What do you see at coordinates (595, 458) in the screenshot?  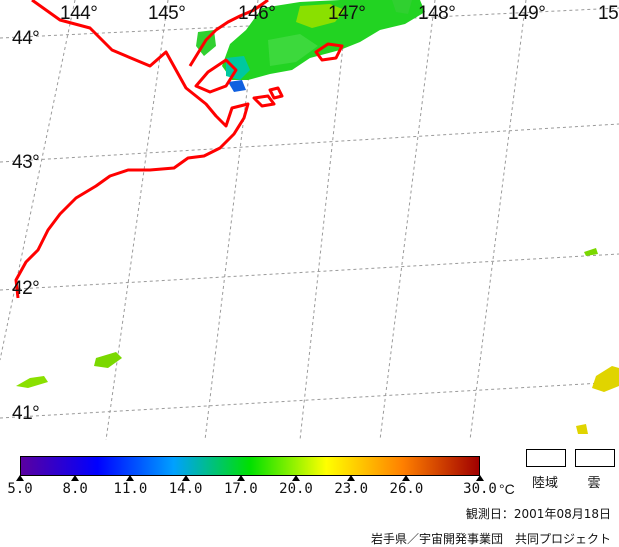 I see `cloud-legend-swatch` at bounding box center [595, 458].